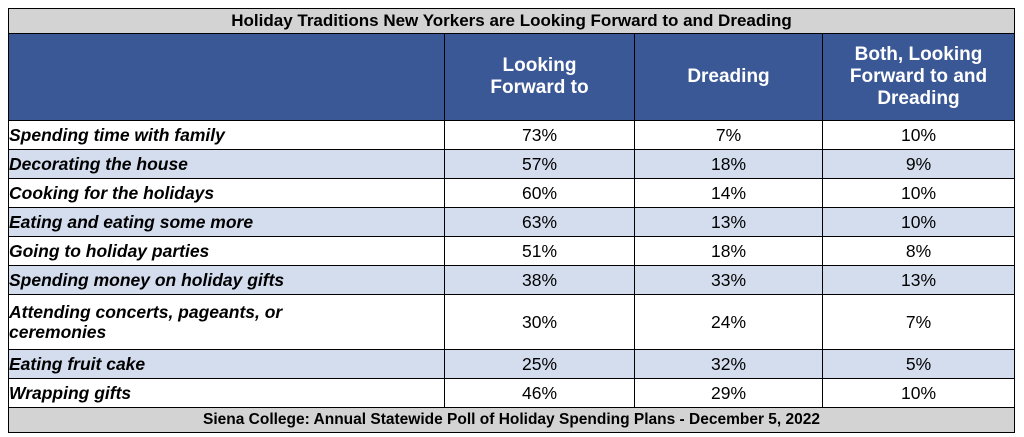 The image size is (1024, 437). I want to click on value-looking-forward: 30%, so click(539, 322).